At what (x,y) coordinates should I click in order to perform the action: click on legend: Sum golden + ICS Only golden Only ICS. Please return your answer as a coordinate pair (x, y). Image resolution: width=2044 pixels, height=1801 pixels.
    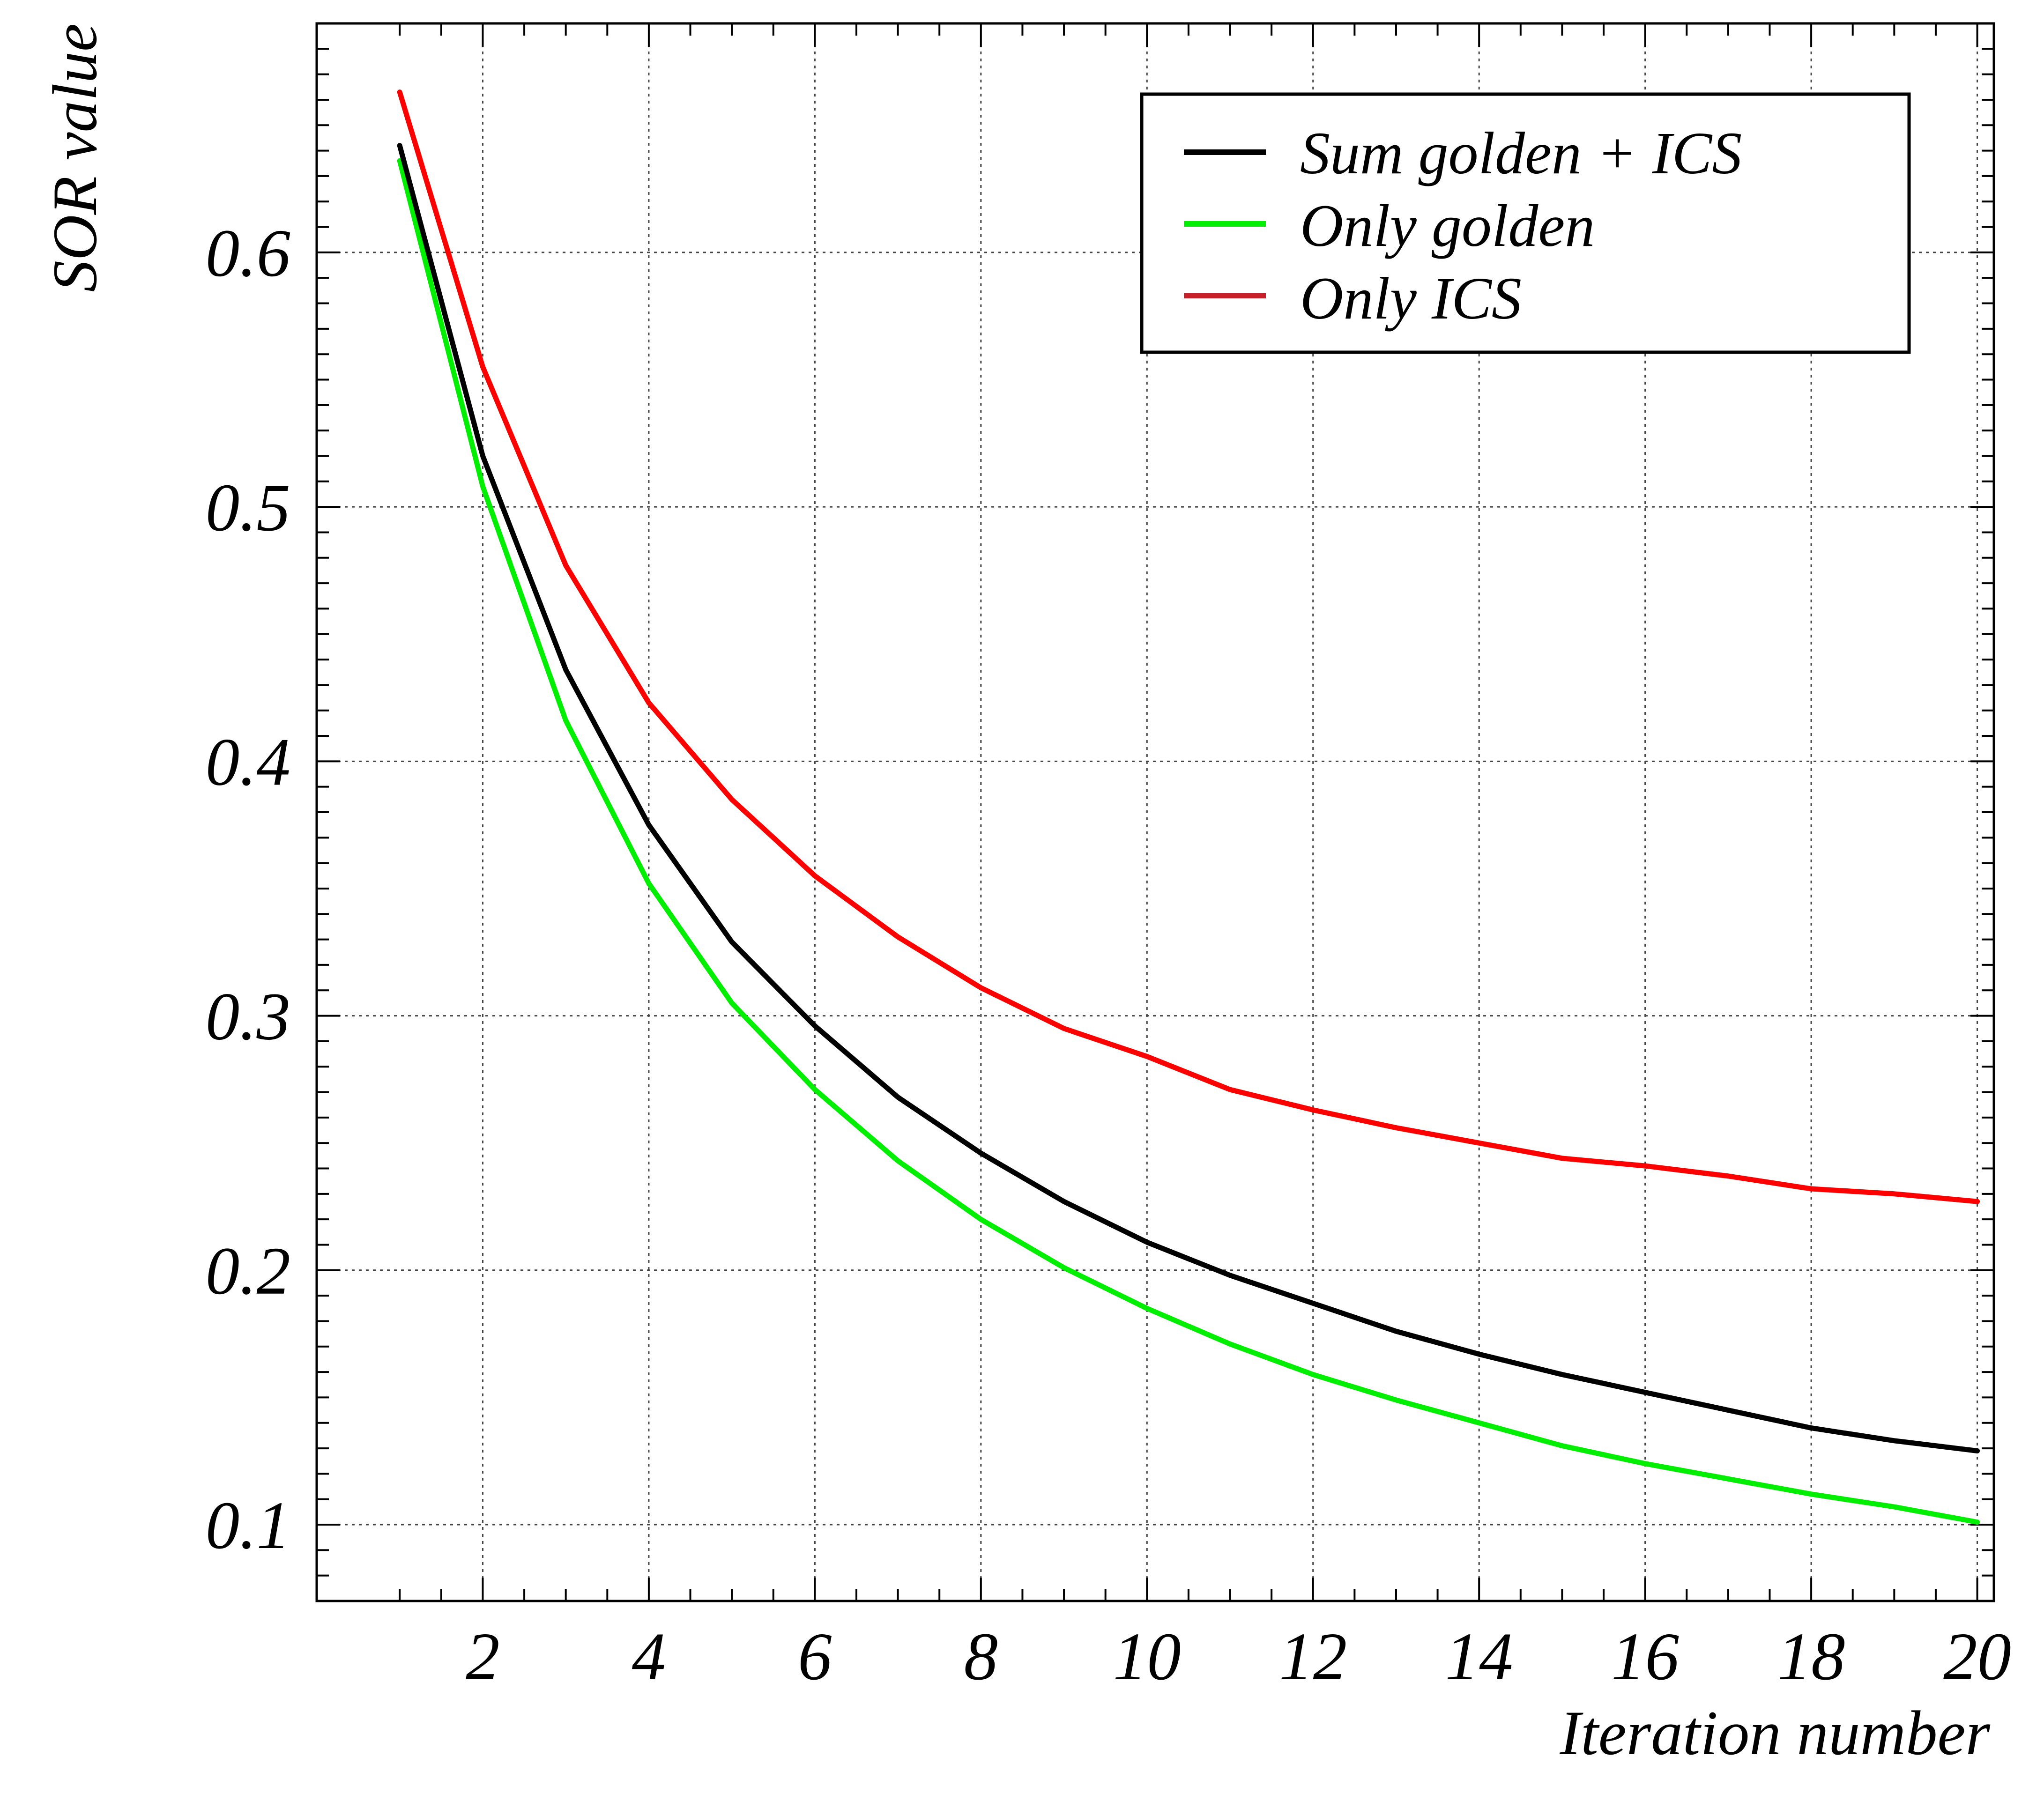
    Looking at the image, I should click on (1525, 223).